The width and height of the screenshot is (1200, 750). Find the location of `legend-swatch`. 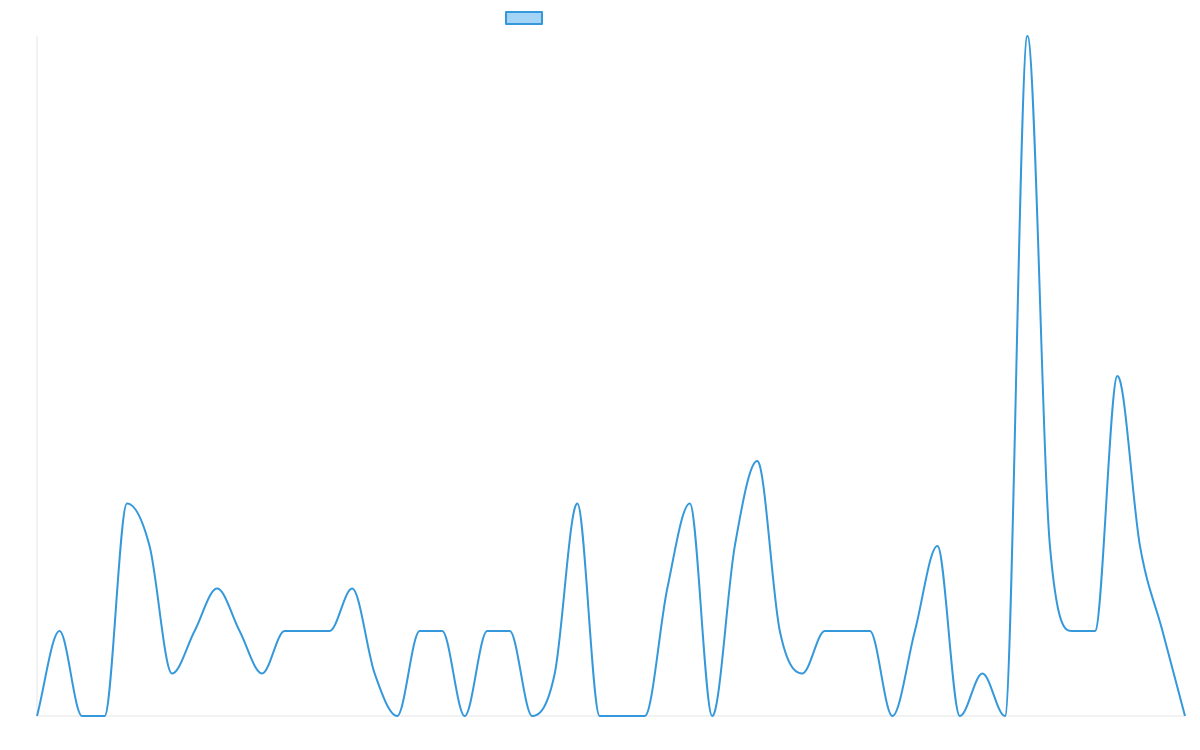

legend-swatch is located at coordinates (524, 18).